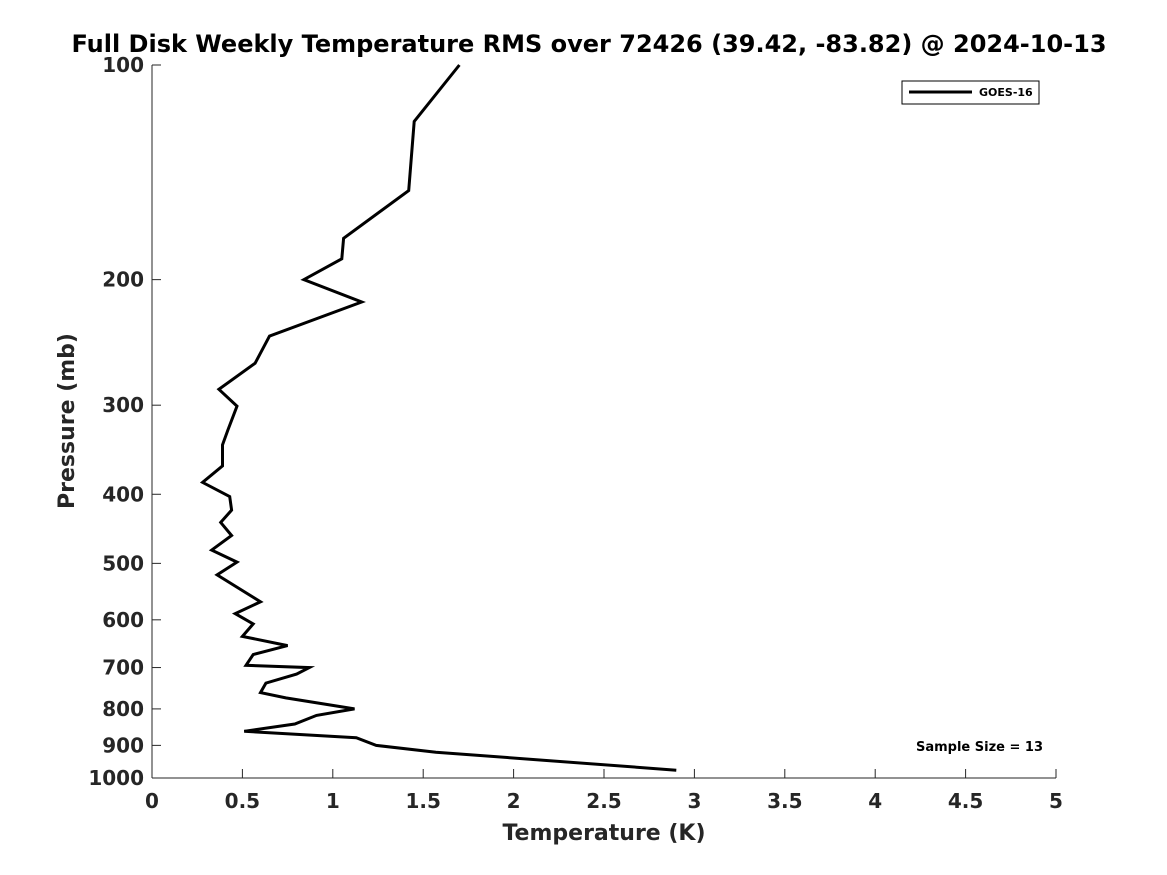 Image resolution: width=1167 pixels, height=875 pixels. What do you see at coordinates (123, 563) in the screenshot?
I see `y-tick-label: 500` at bounding box center [123, 563].